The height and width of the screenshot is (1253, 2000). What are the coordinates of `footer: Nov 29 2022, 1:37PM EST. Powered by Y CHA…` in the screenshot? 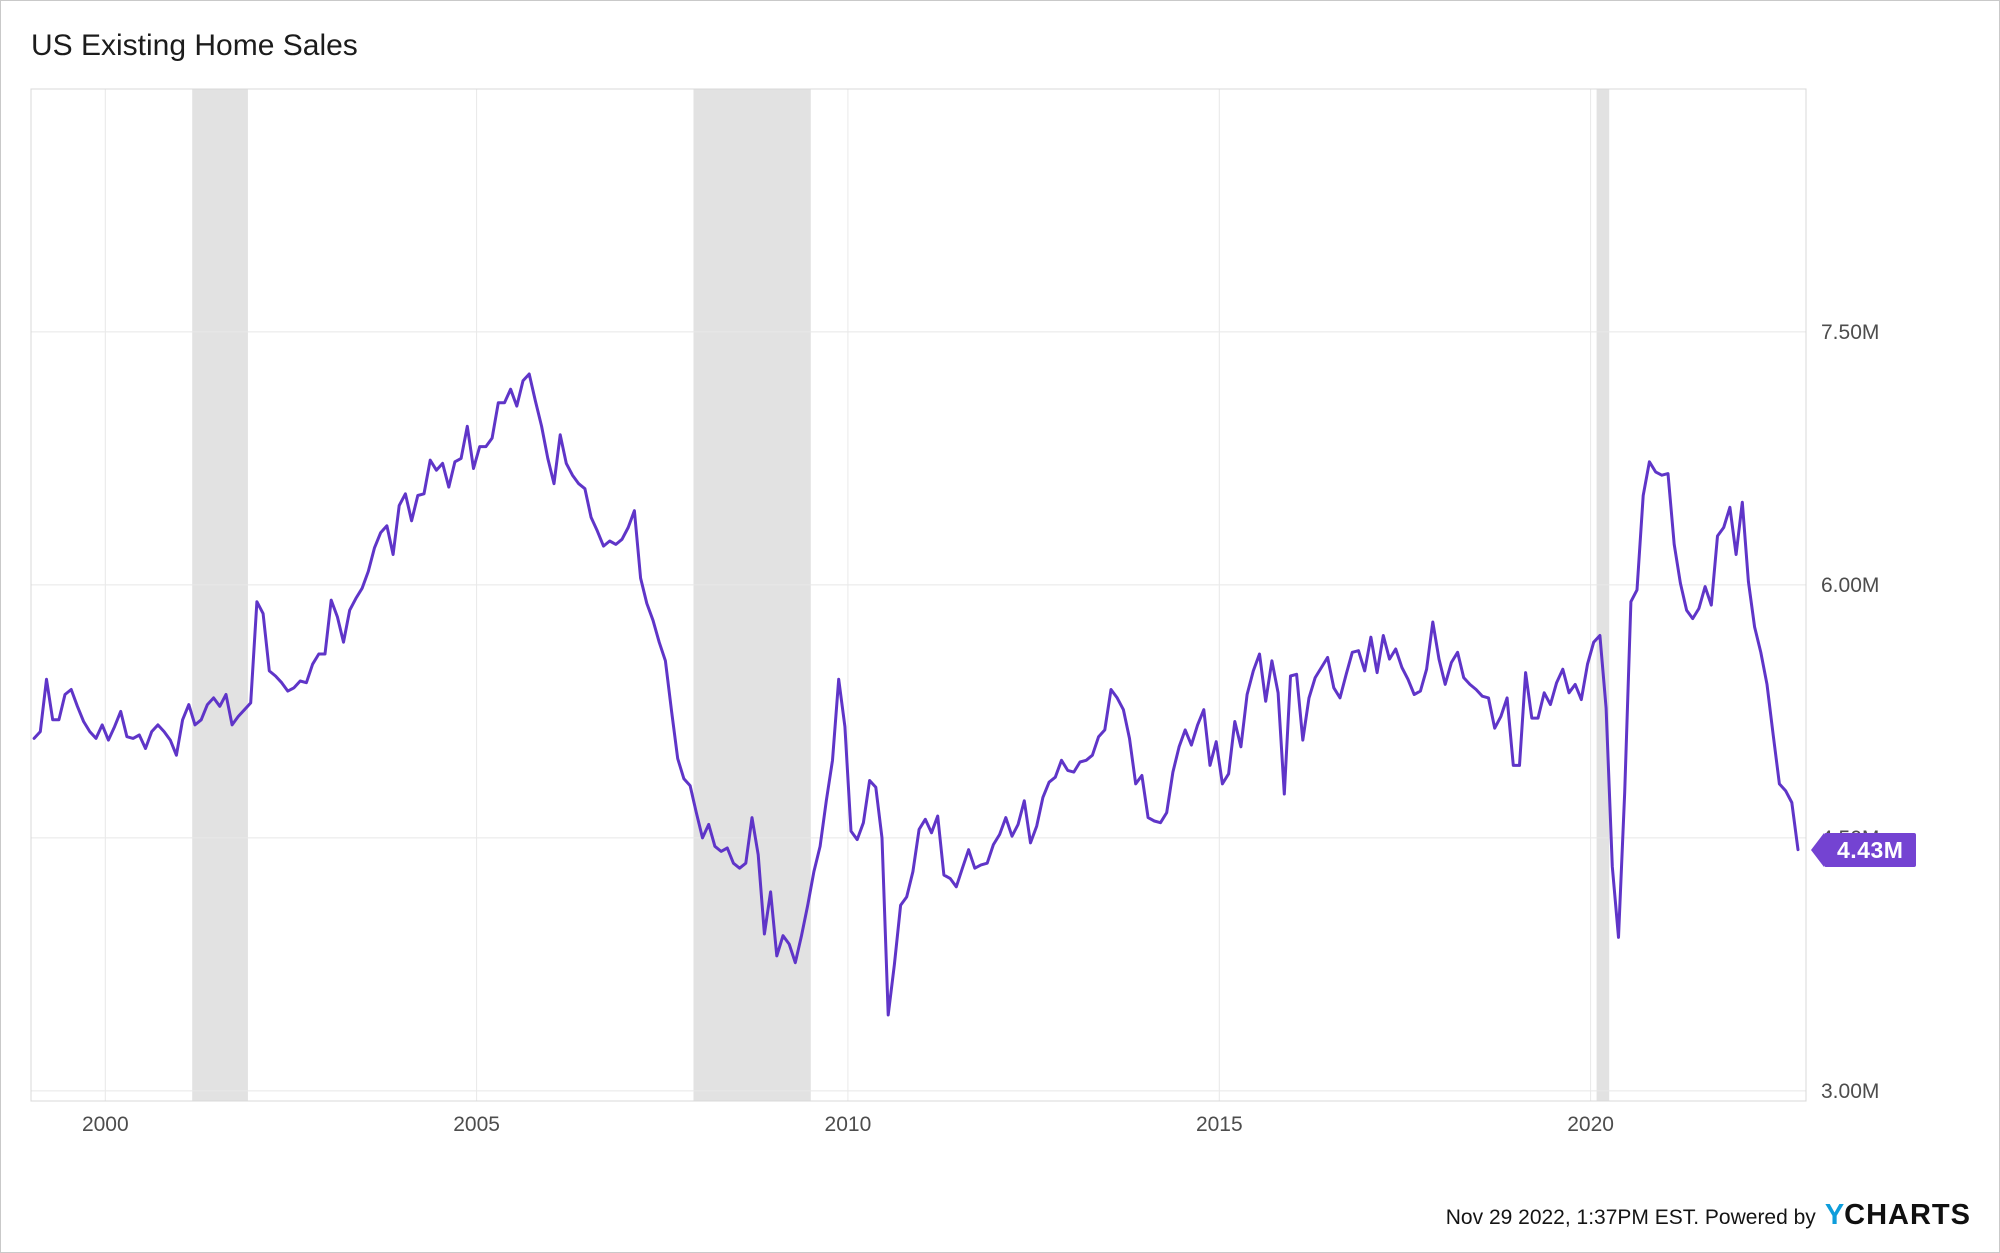 It's located at (1708, 1215).